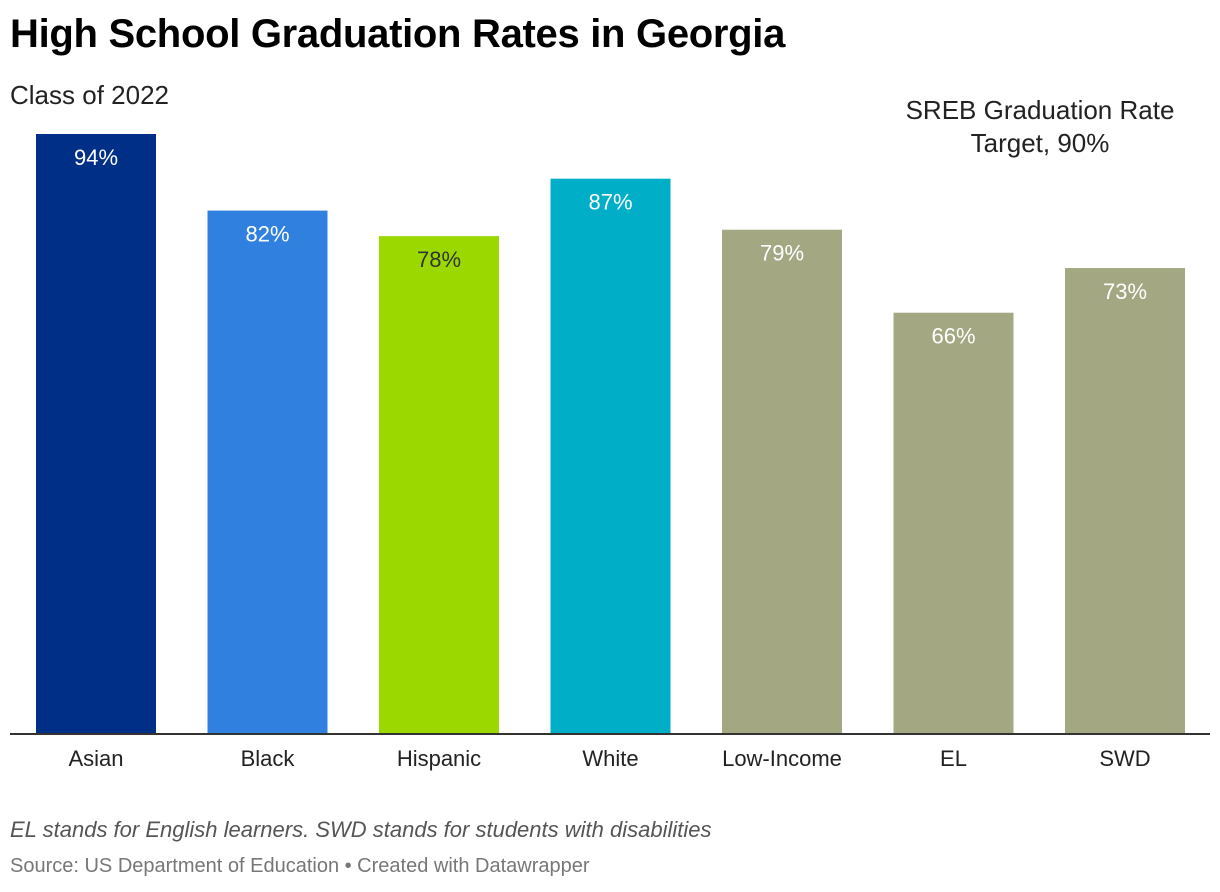 The height and width of the screenshot is (892, 1220). Describe the element at coordinates (398, 34) in the screenshot. I see `chart-title: High School Graduation Rates in Georgia` at that location.